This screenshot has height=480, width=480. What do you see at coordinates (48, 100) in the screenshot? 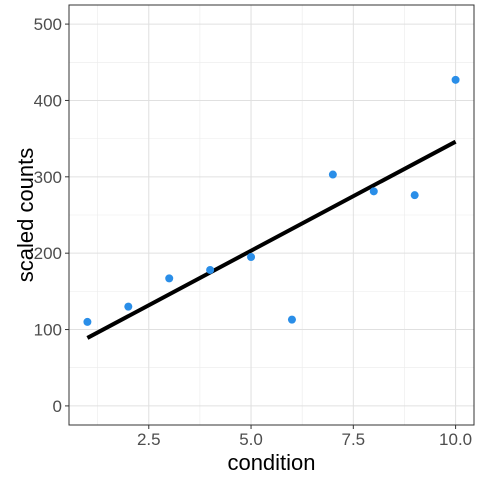
I see `y-tick-label: 400` at bounding box center [48, 100].